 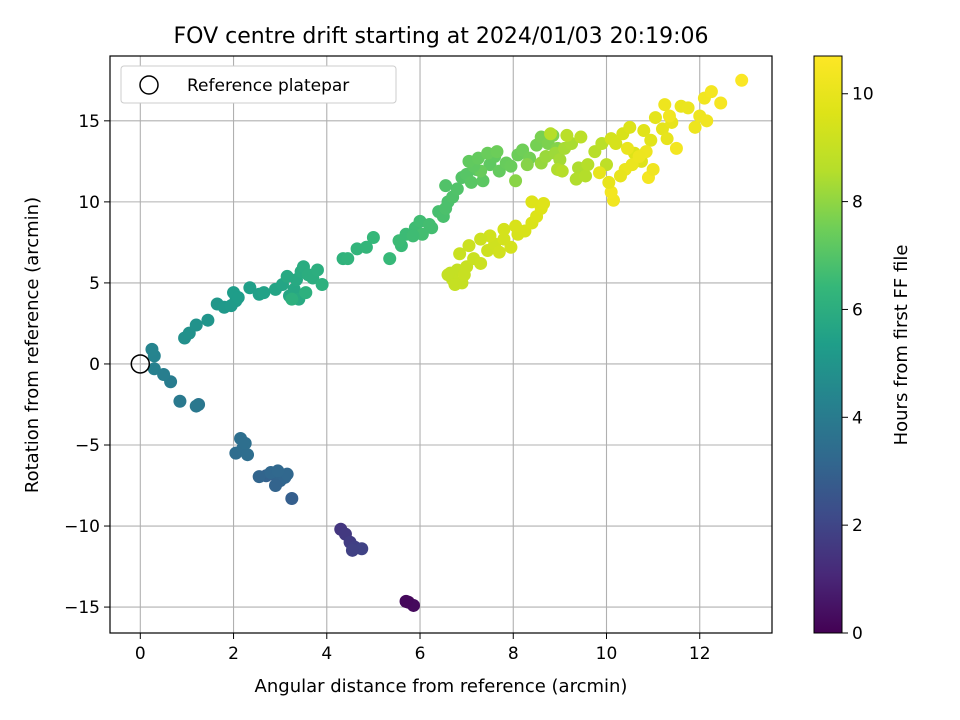 What do you see at coordinates (87, 446) in the screenshot?
I see `y-tick-label: −5` at bounding box center [87, 446].